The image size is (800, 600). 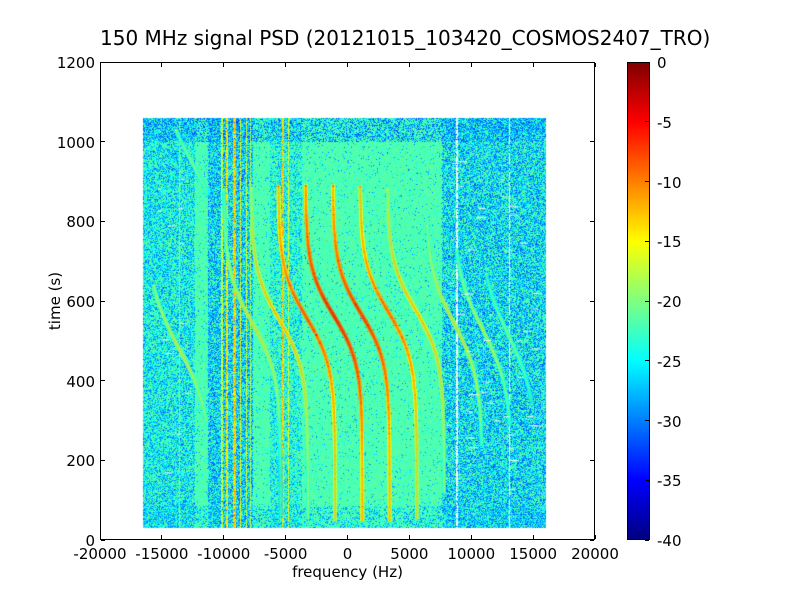 What do you see at coordinates (595, 554) in the screenshot?
I see `x-tick-label: 20000` at bounding box center [595, 554].